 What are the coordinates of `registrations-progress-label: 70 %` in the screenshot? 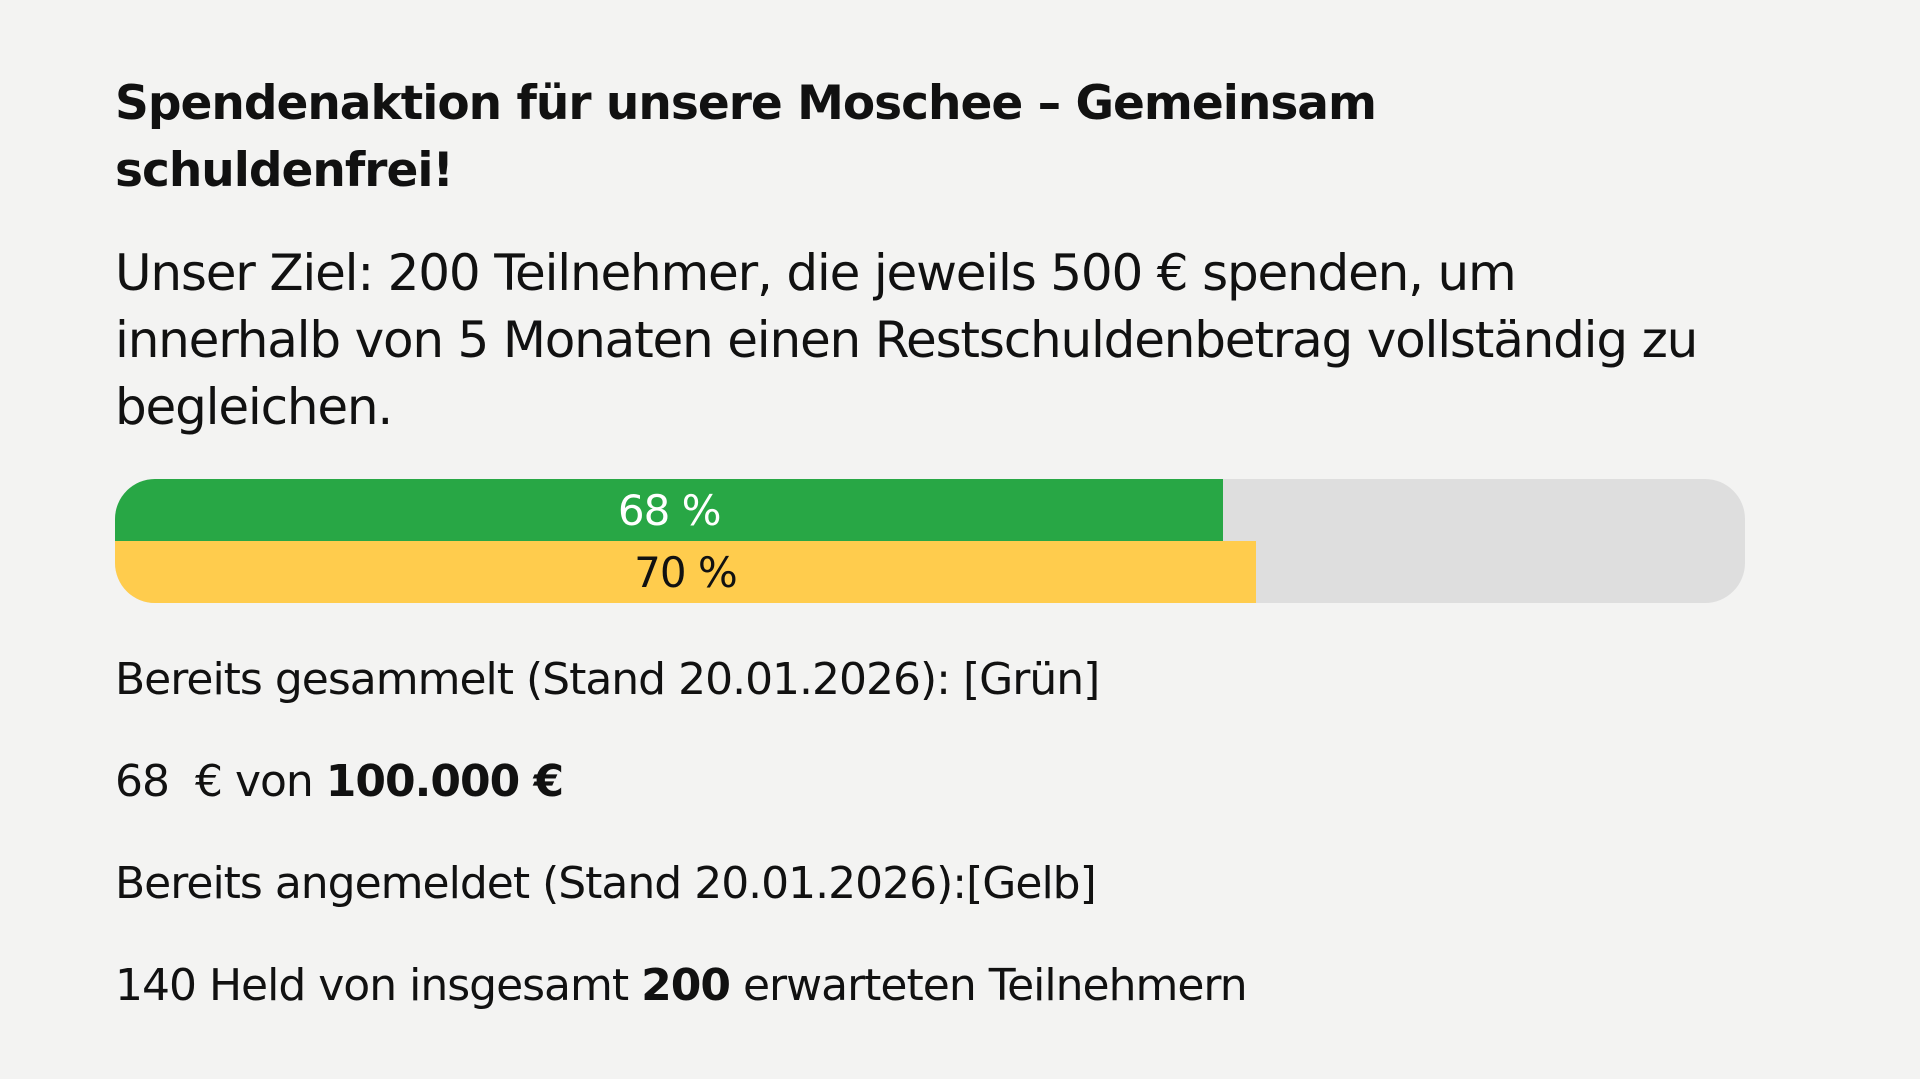 It's located at (686, 572).